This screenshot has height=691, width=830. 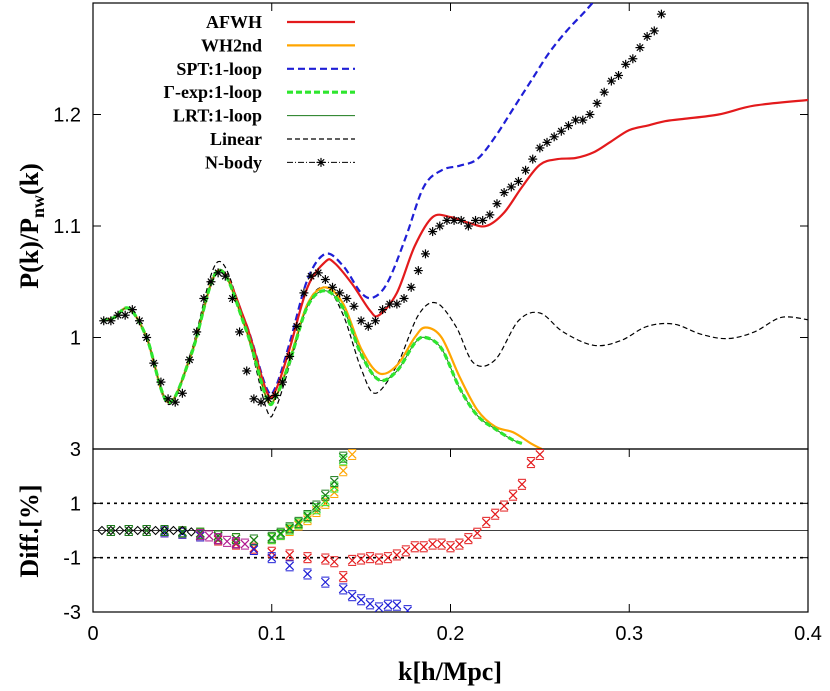 I want to click on bottom-y-tick-label-3: 3, so click(x=75, y=450).